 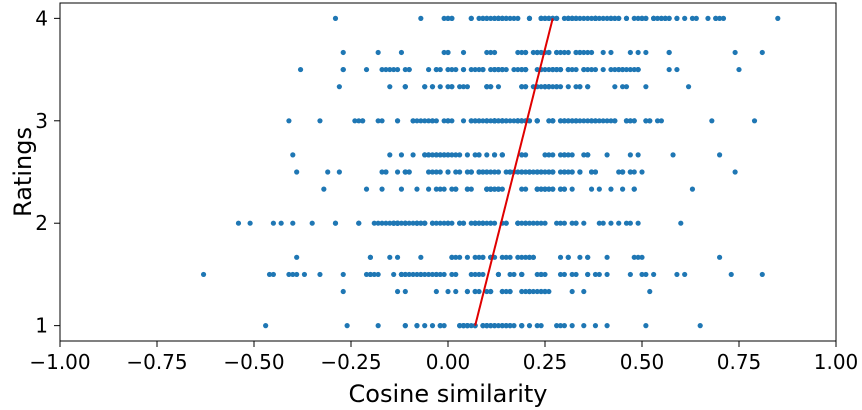 I want to click on x-tick-label: 0.75, so click(x=739, y=362).